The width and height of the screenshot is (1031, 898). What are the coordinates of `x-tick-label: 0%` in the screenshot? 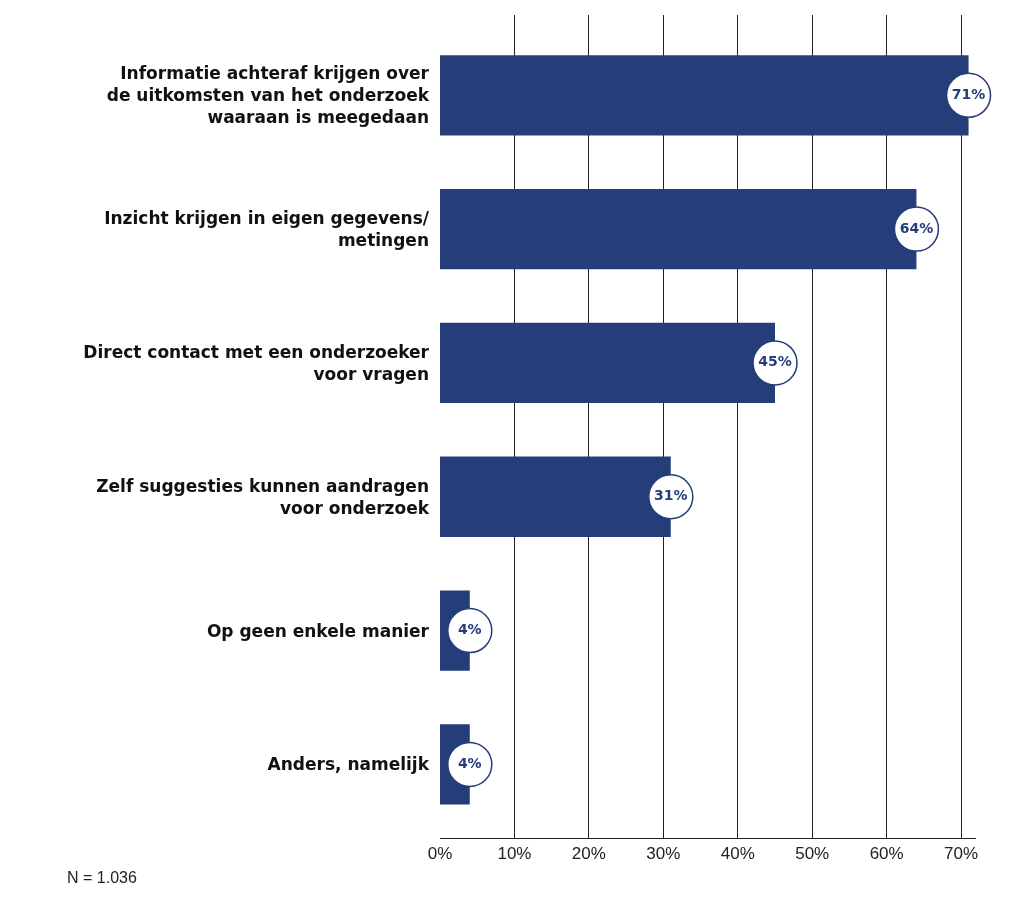 It's located at (440, 854).